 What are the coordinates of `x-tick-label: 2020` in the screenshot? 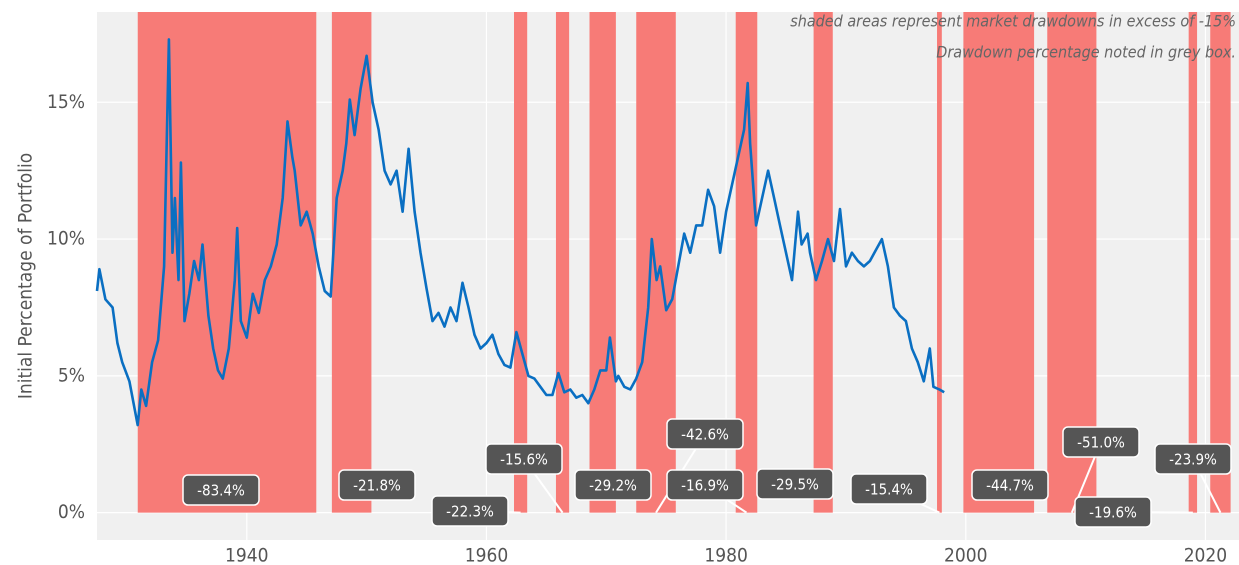 It's located at (1206, 555).